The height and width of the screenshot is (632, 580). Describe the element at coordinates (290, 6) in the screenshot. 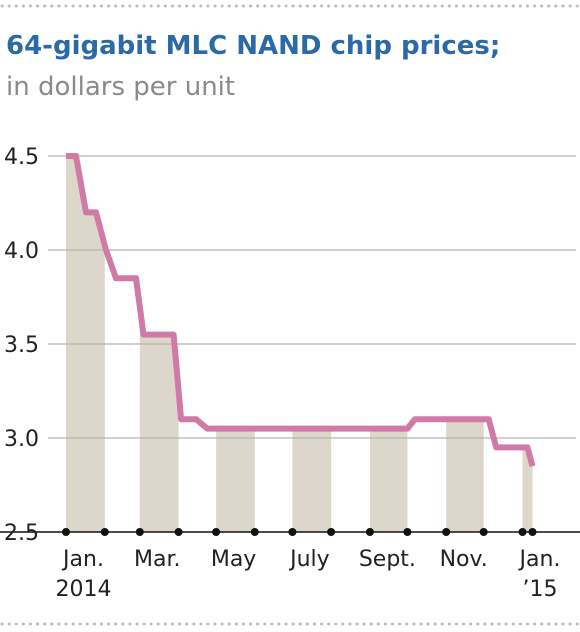

I see `top-dotted-border` at that location.